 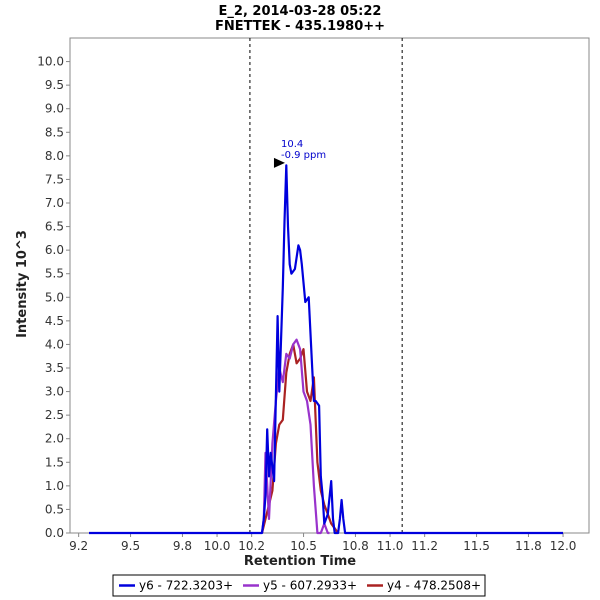 What do you see at coordinates (217, 546) in the screenshot?
I see `x-tick-label: 10.0` at bounding box center [217, 546].